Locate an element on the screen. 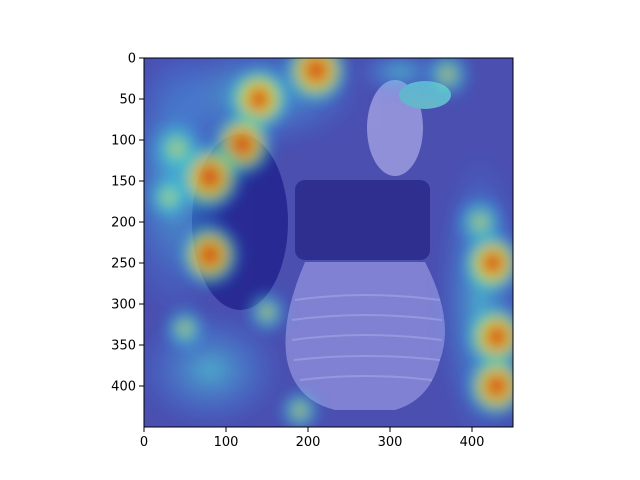  y-tick-label-0: 0 is located at coordinates (132, 59).